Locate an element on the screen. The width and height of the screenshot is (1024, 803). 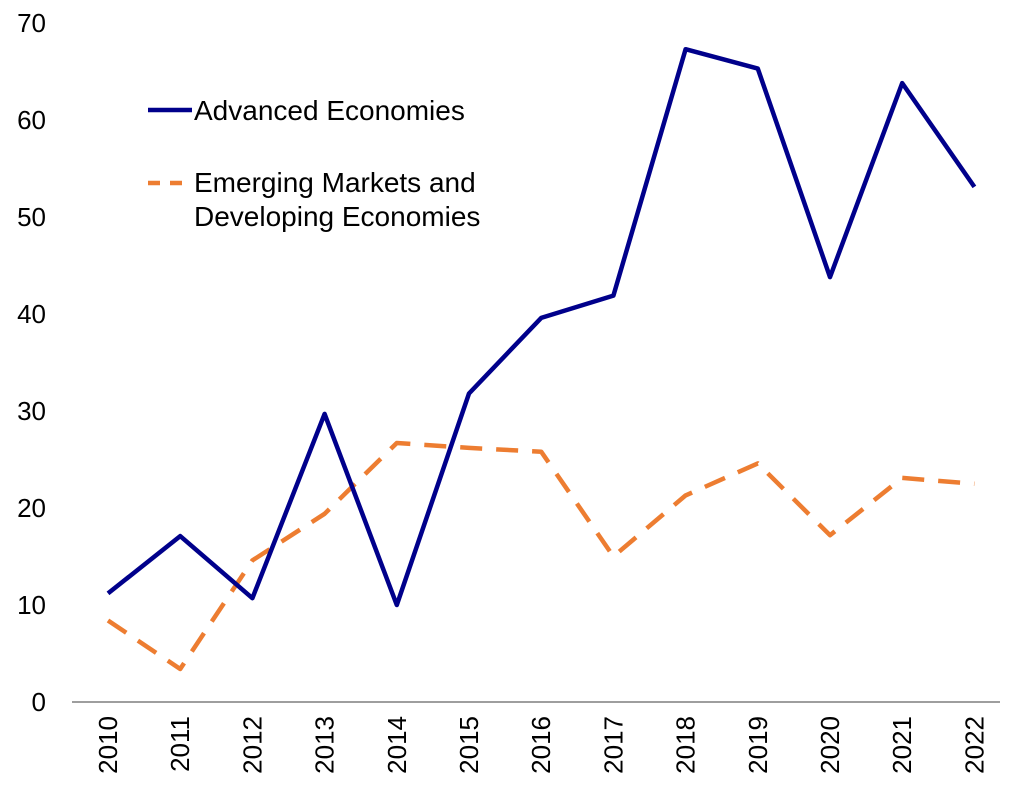
x-tick-label: 2018 is located at coordinates (686, 745).